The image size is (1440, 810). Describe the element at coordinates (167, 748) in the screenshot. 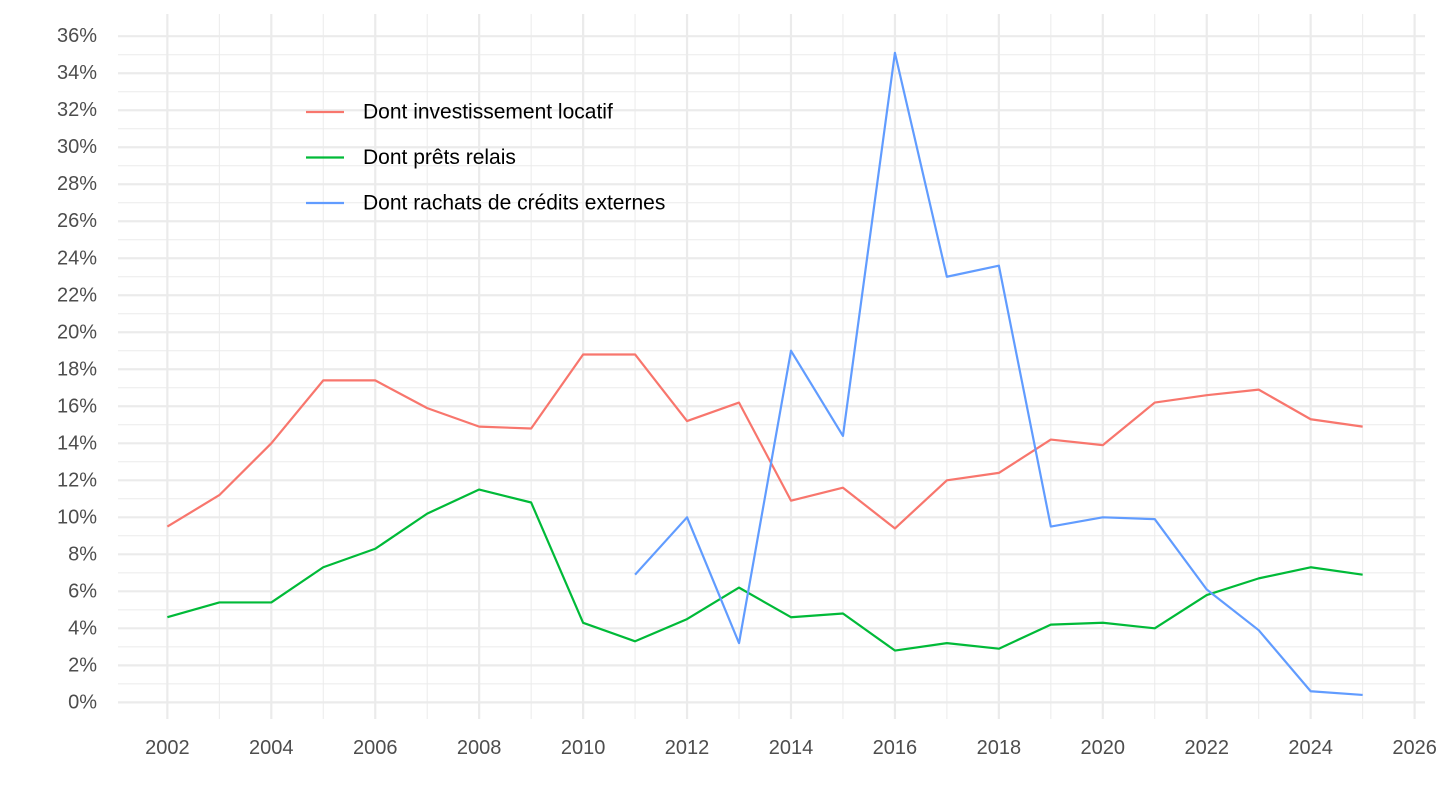

I see `x-tick-label: 2002` at that location.